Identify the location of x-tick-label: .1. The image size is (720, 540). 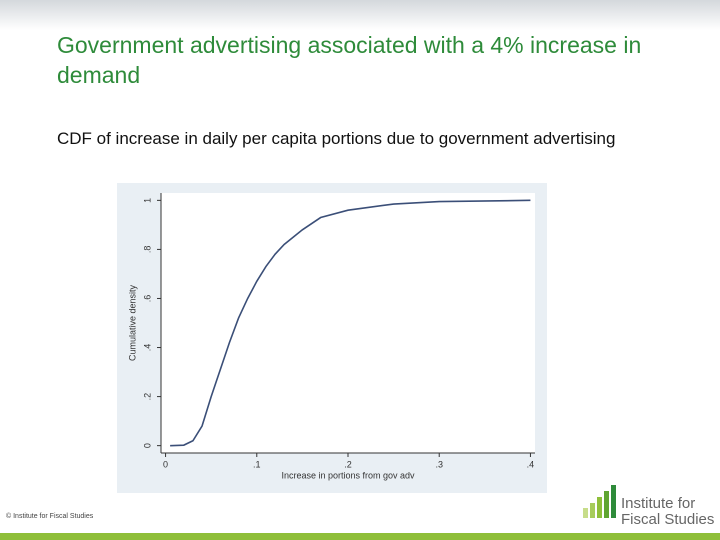
(257, 464).